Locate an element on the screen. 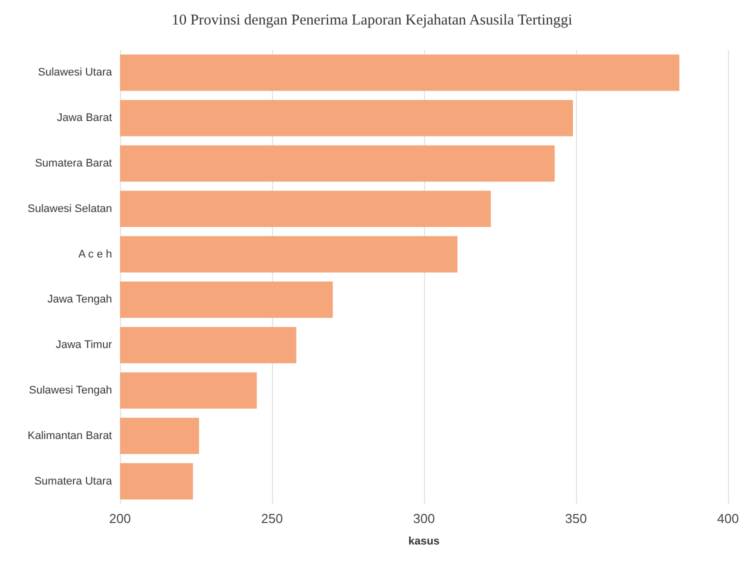  y-tick-label: A c e h is located at coordinates (95, 254).